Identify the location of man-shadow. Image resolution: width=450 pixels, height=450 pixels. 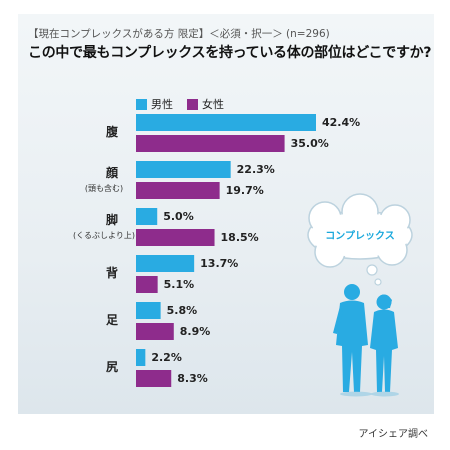
(356, 394).